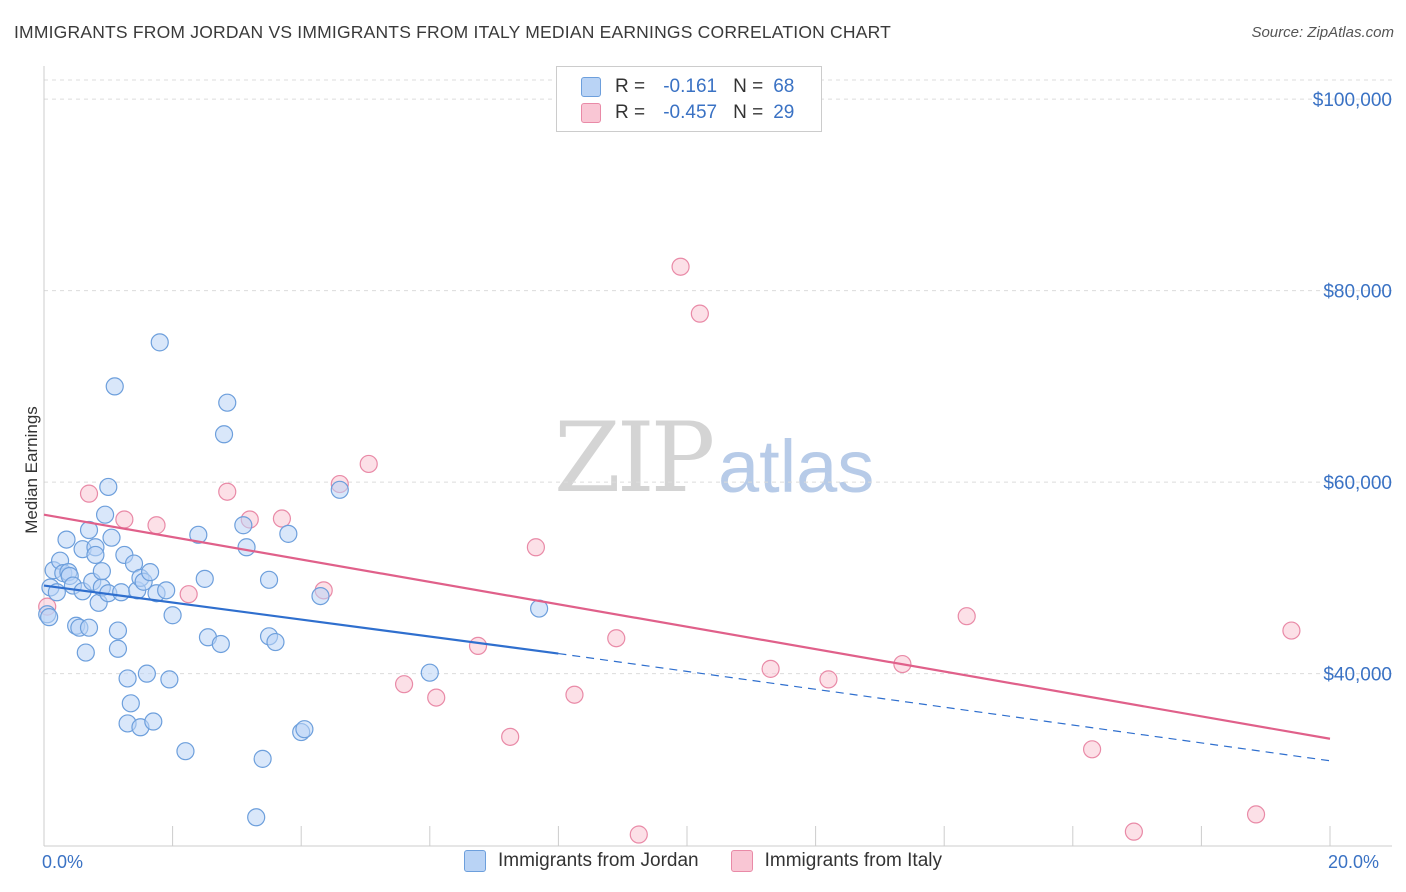 The height and width of the screenshot is (892, 1406). I want to click on legend-row-italy: R = -0.457 N = 29, so click(687, 113).